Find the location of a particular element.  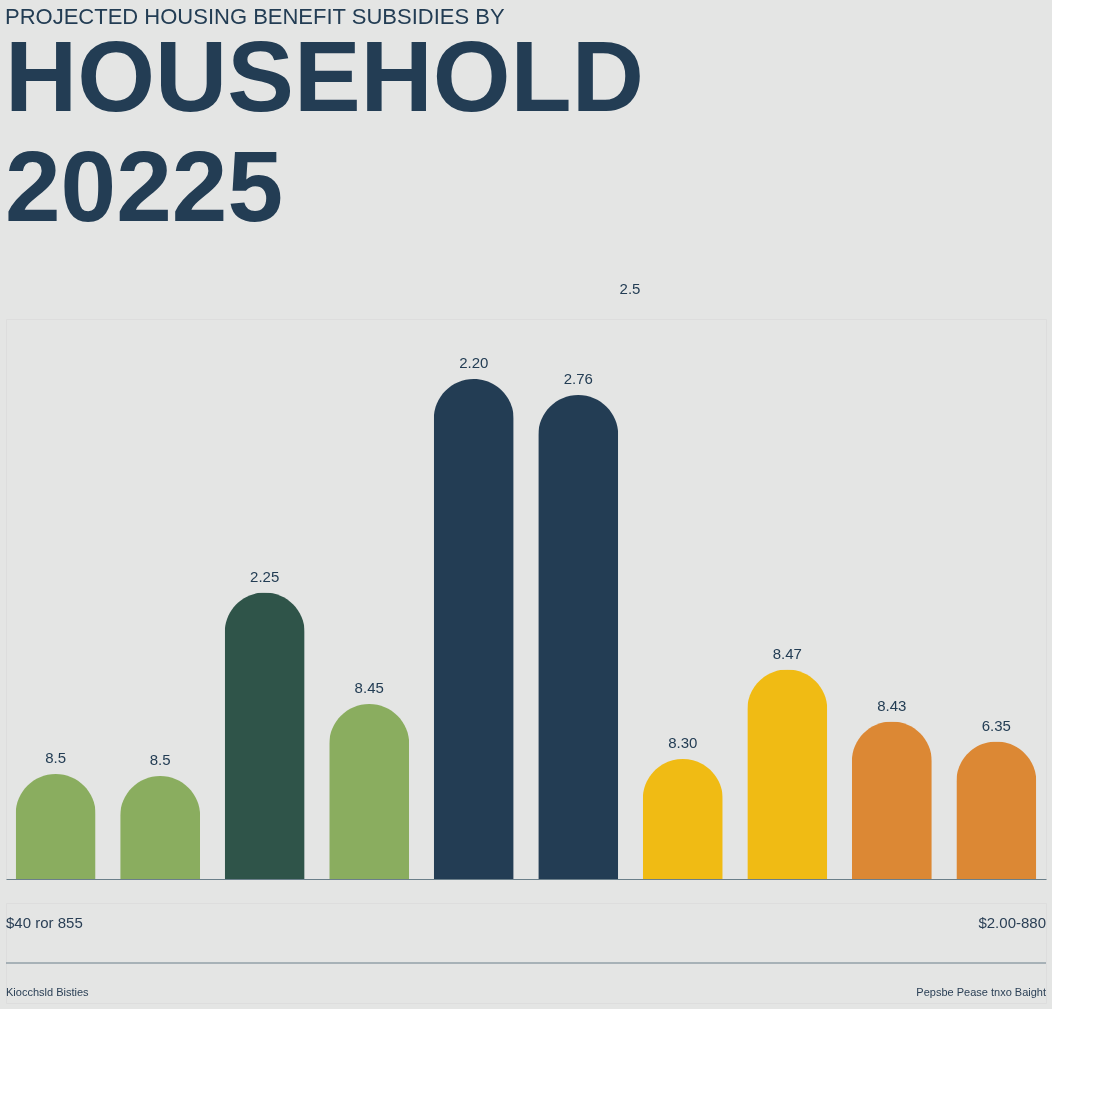

annotation: 8.47 is located at coordinates (787, 653).